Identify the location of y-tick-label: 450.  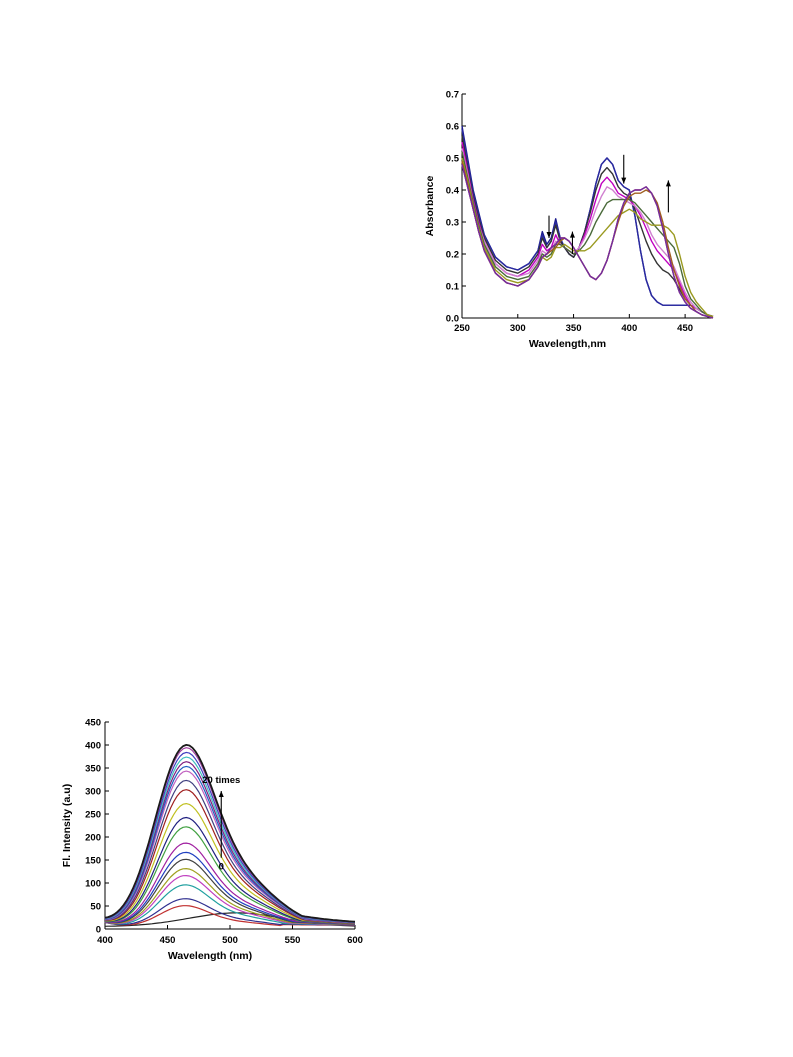
(93, 723).